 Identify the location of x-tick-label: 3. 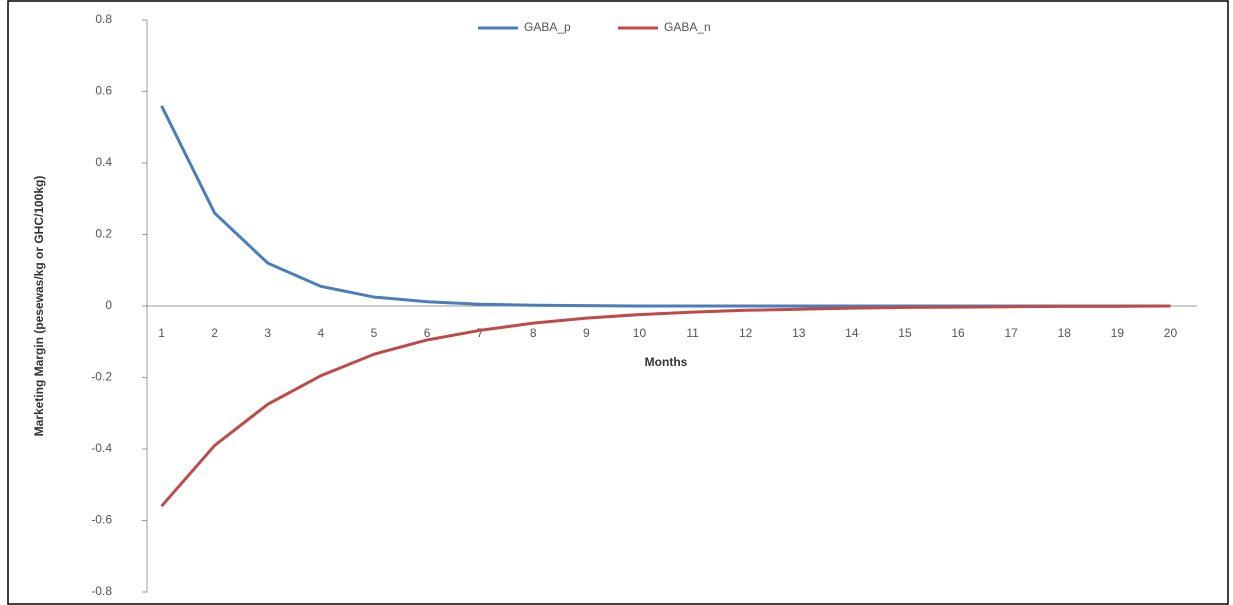
(267, 333).